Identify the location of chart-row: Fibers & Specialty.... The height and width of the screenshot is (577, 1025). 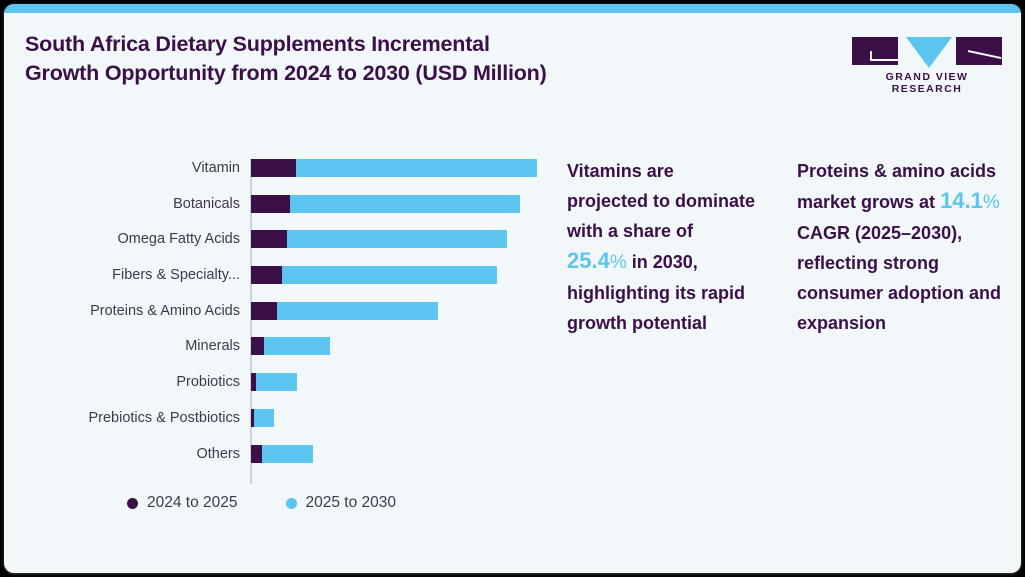
(276, 284).